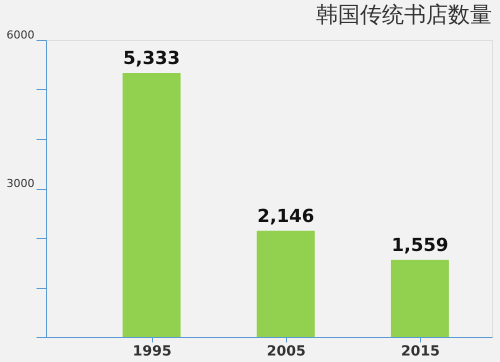  Describe the element at coordinates (151, 59) in the screenshot. I see `data-label: 5,333` at that location.